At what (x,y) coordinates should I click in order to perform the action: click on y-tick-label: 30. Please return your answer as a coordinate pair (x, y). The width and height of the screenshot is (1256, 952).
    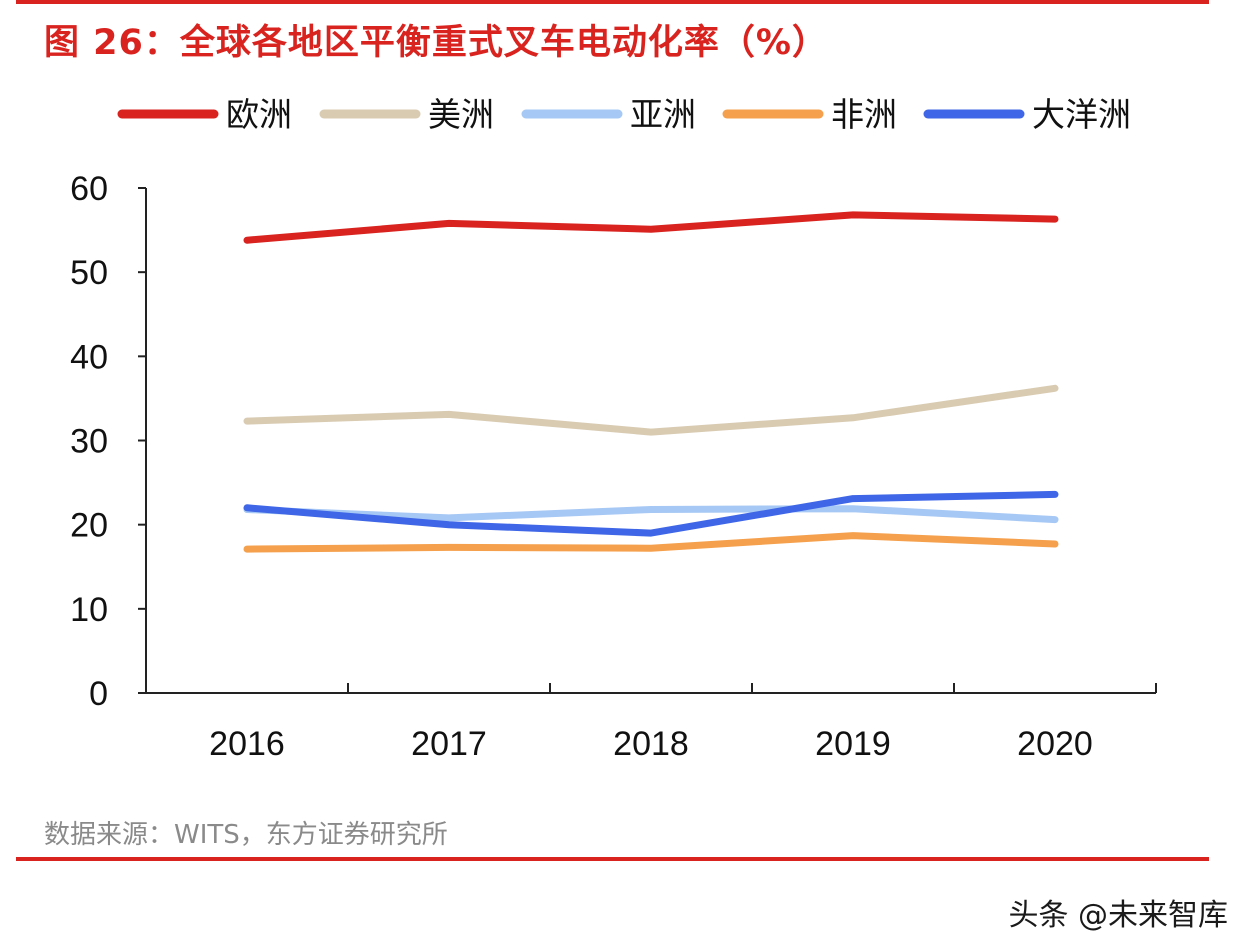
    Looking at the image, I should click on (89, 442).